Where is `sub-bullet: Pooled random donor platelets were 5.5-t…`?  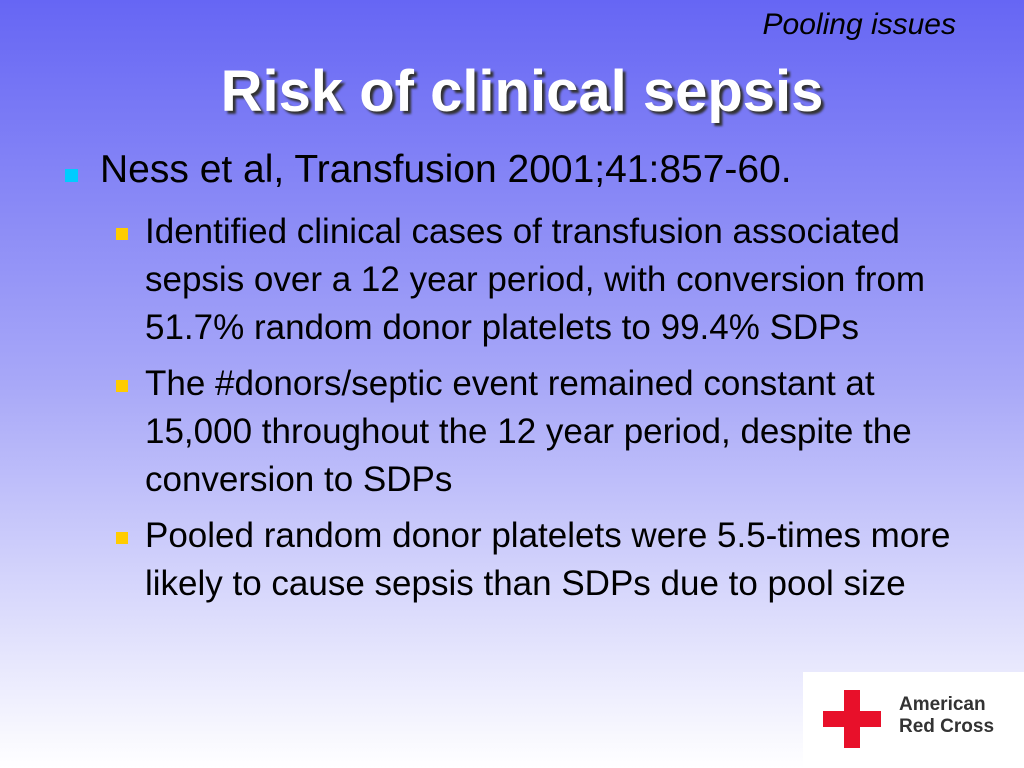 sub-bullet: Pooled random donor platelets were 5.5-t… is located at coordinates (538, 560).